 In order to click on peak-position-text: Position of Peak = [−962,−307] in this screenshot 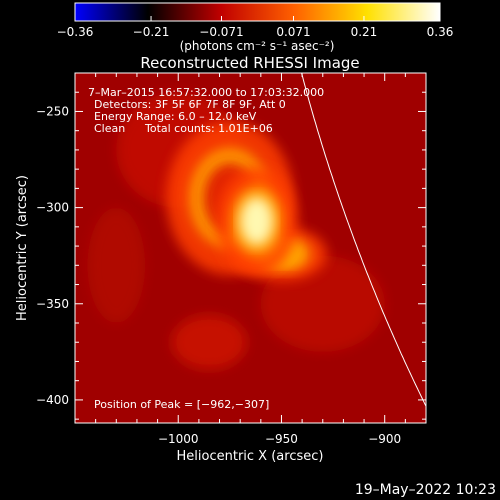, I will do `click(181, 404)`.